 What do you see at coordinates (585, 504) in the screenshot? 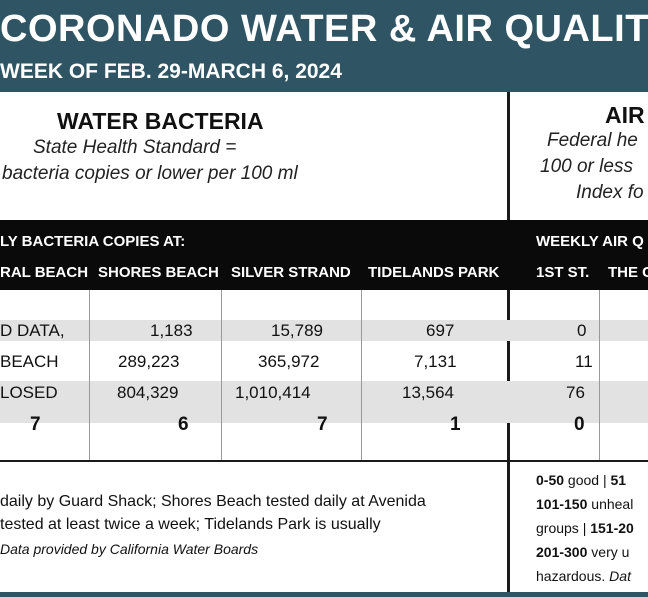
I see `aqi-legend-line2: 101-150 unheal` at bounding box center [585, 504].